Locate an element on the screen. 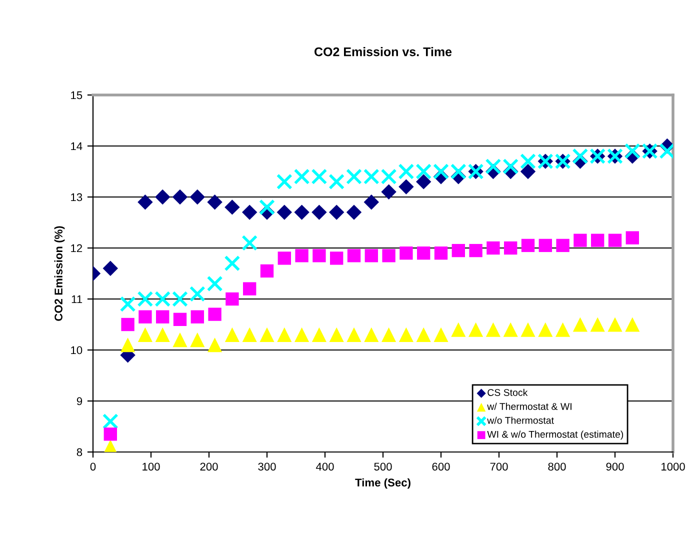  y-tick-label: 10 is located at coordinates (76, 350).